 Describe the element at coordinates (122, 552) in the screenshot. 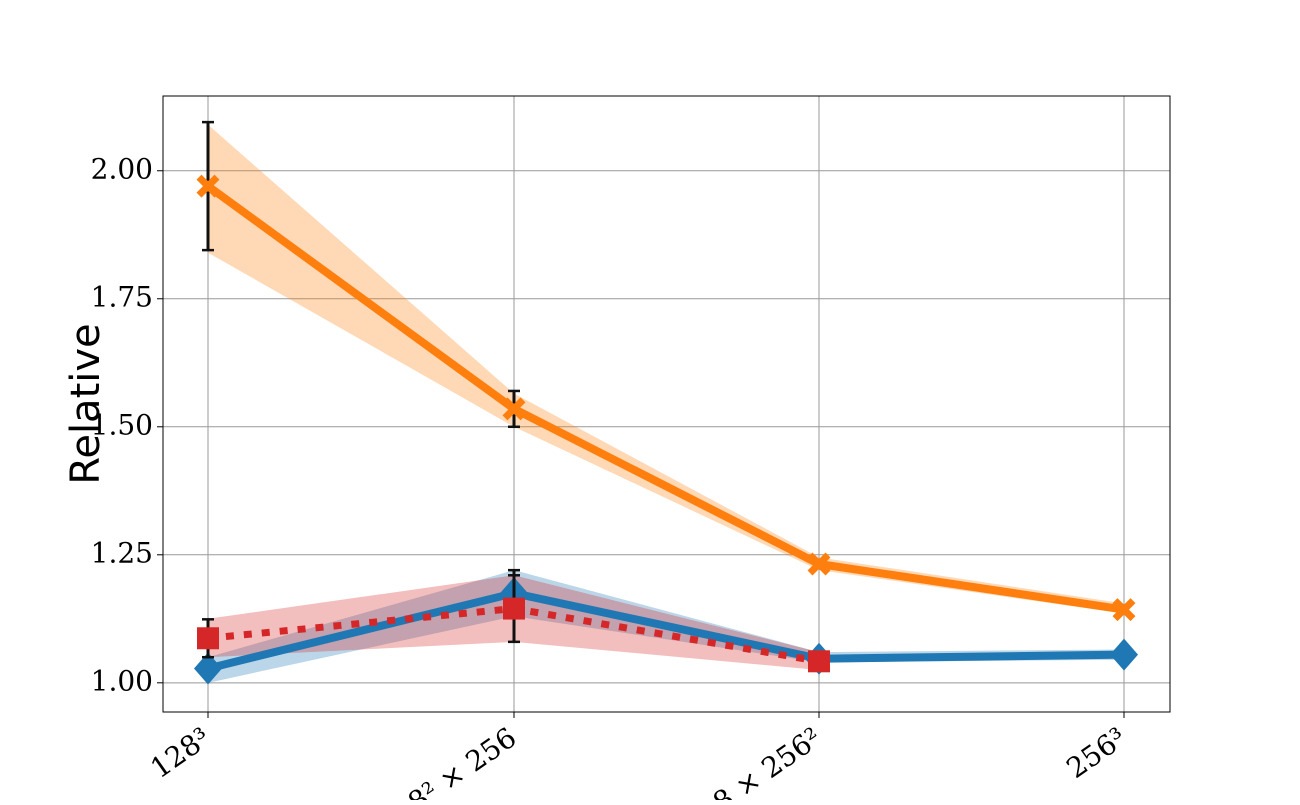

I see `y-tick-label: 1.25` at that location.